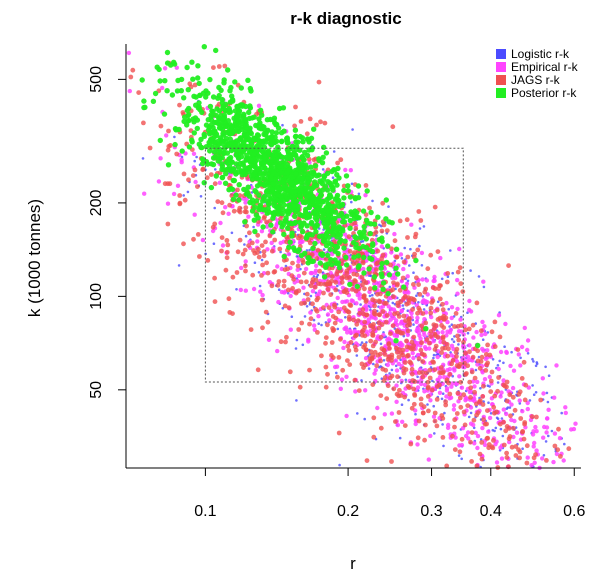 The height and width of the screenshot is (579, 604). Describe the element at coordinates (348, 511) in the screenshot. I see `x-tick-label: 0.2` at that location.